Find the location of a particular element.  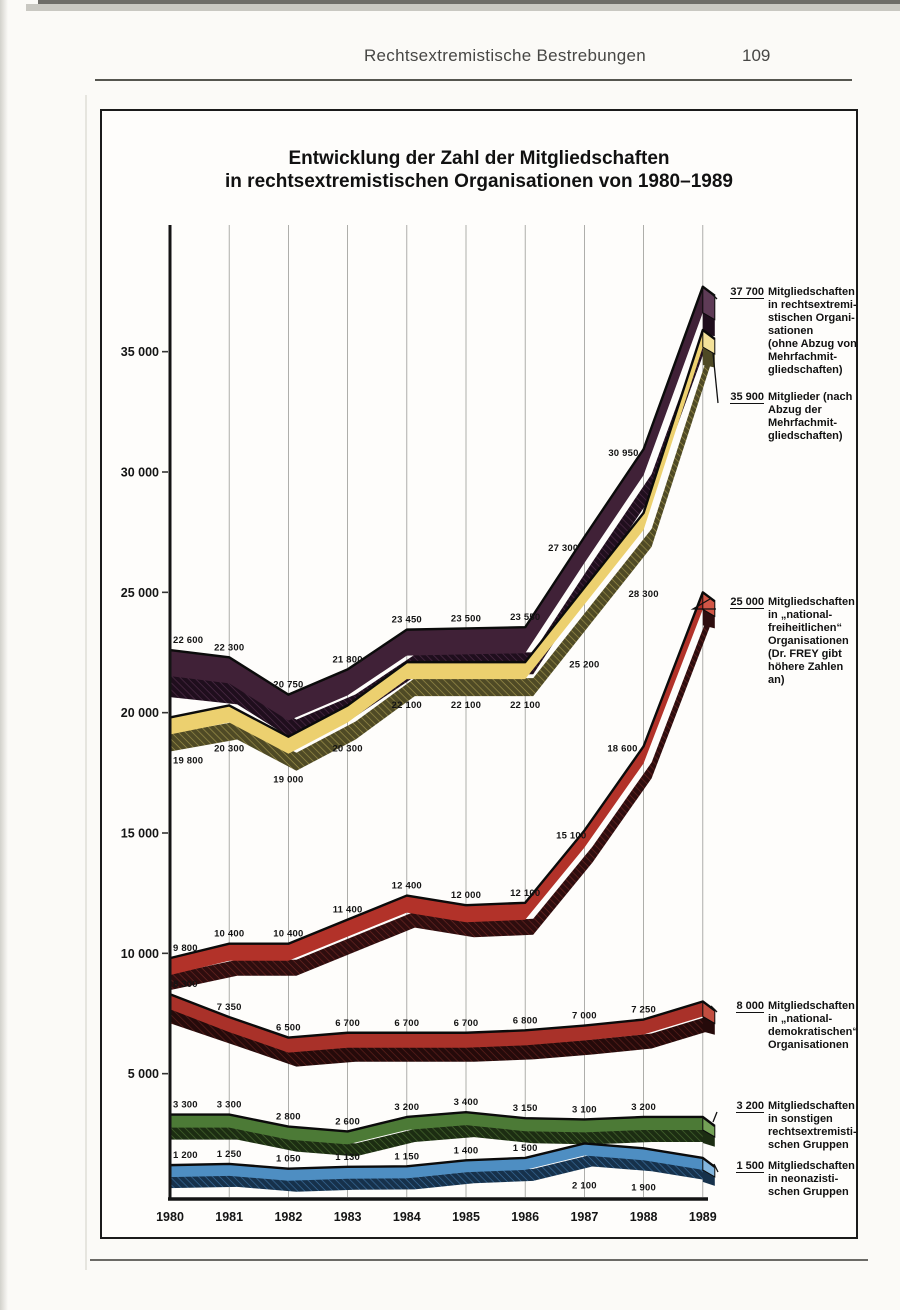

point-label-2-1983: 11 400 is located at coordinates (348, 910).